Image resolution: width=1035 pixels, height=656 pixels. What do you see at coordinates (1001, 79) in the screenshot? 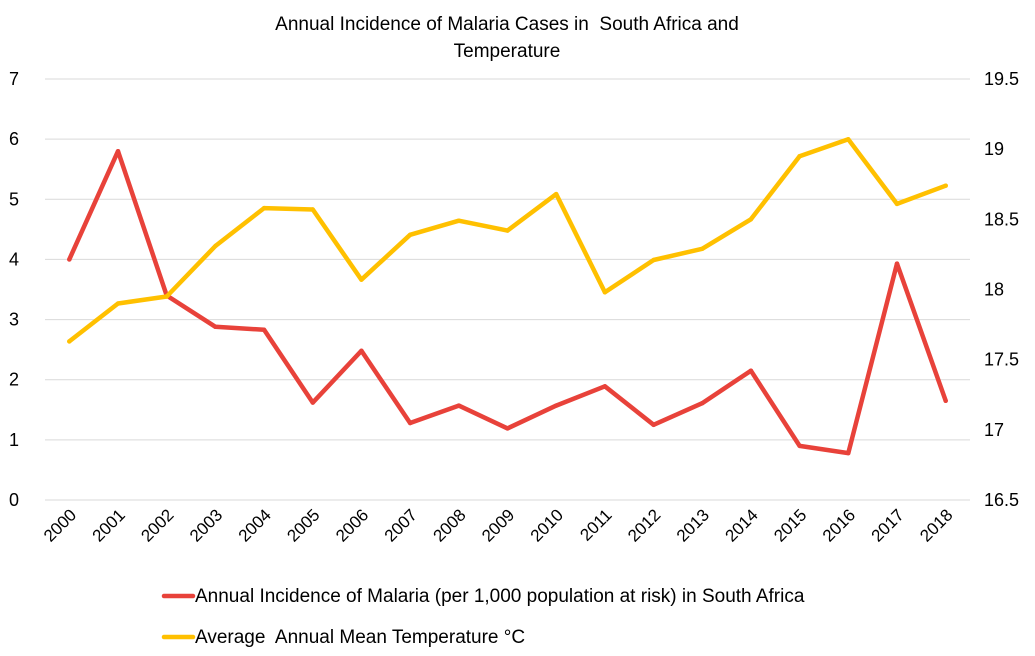
I see `right-axis-tick-label: 19.5` at bounding box center [1001, 79].